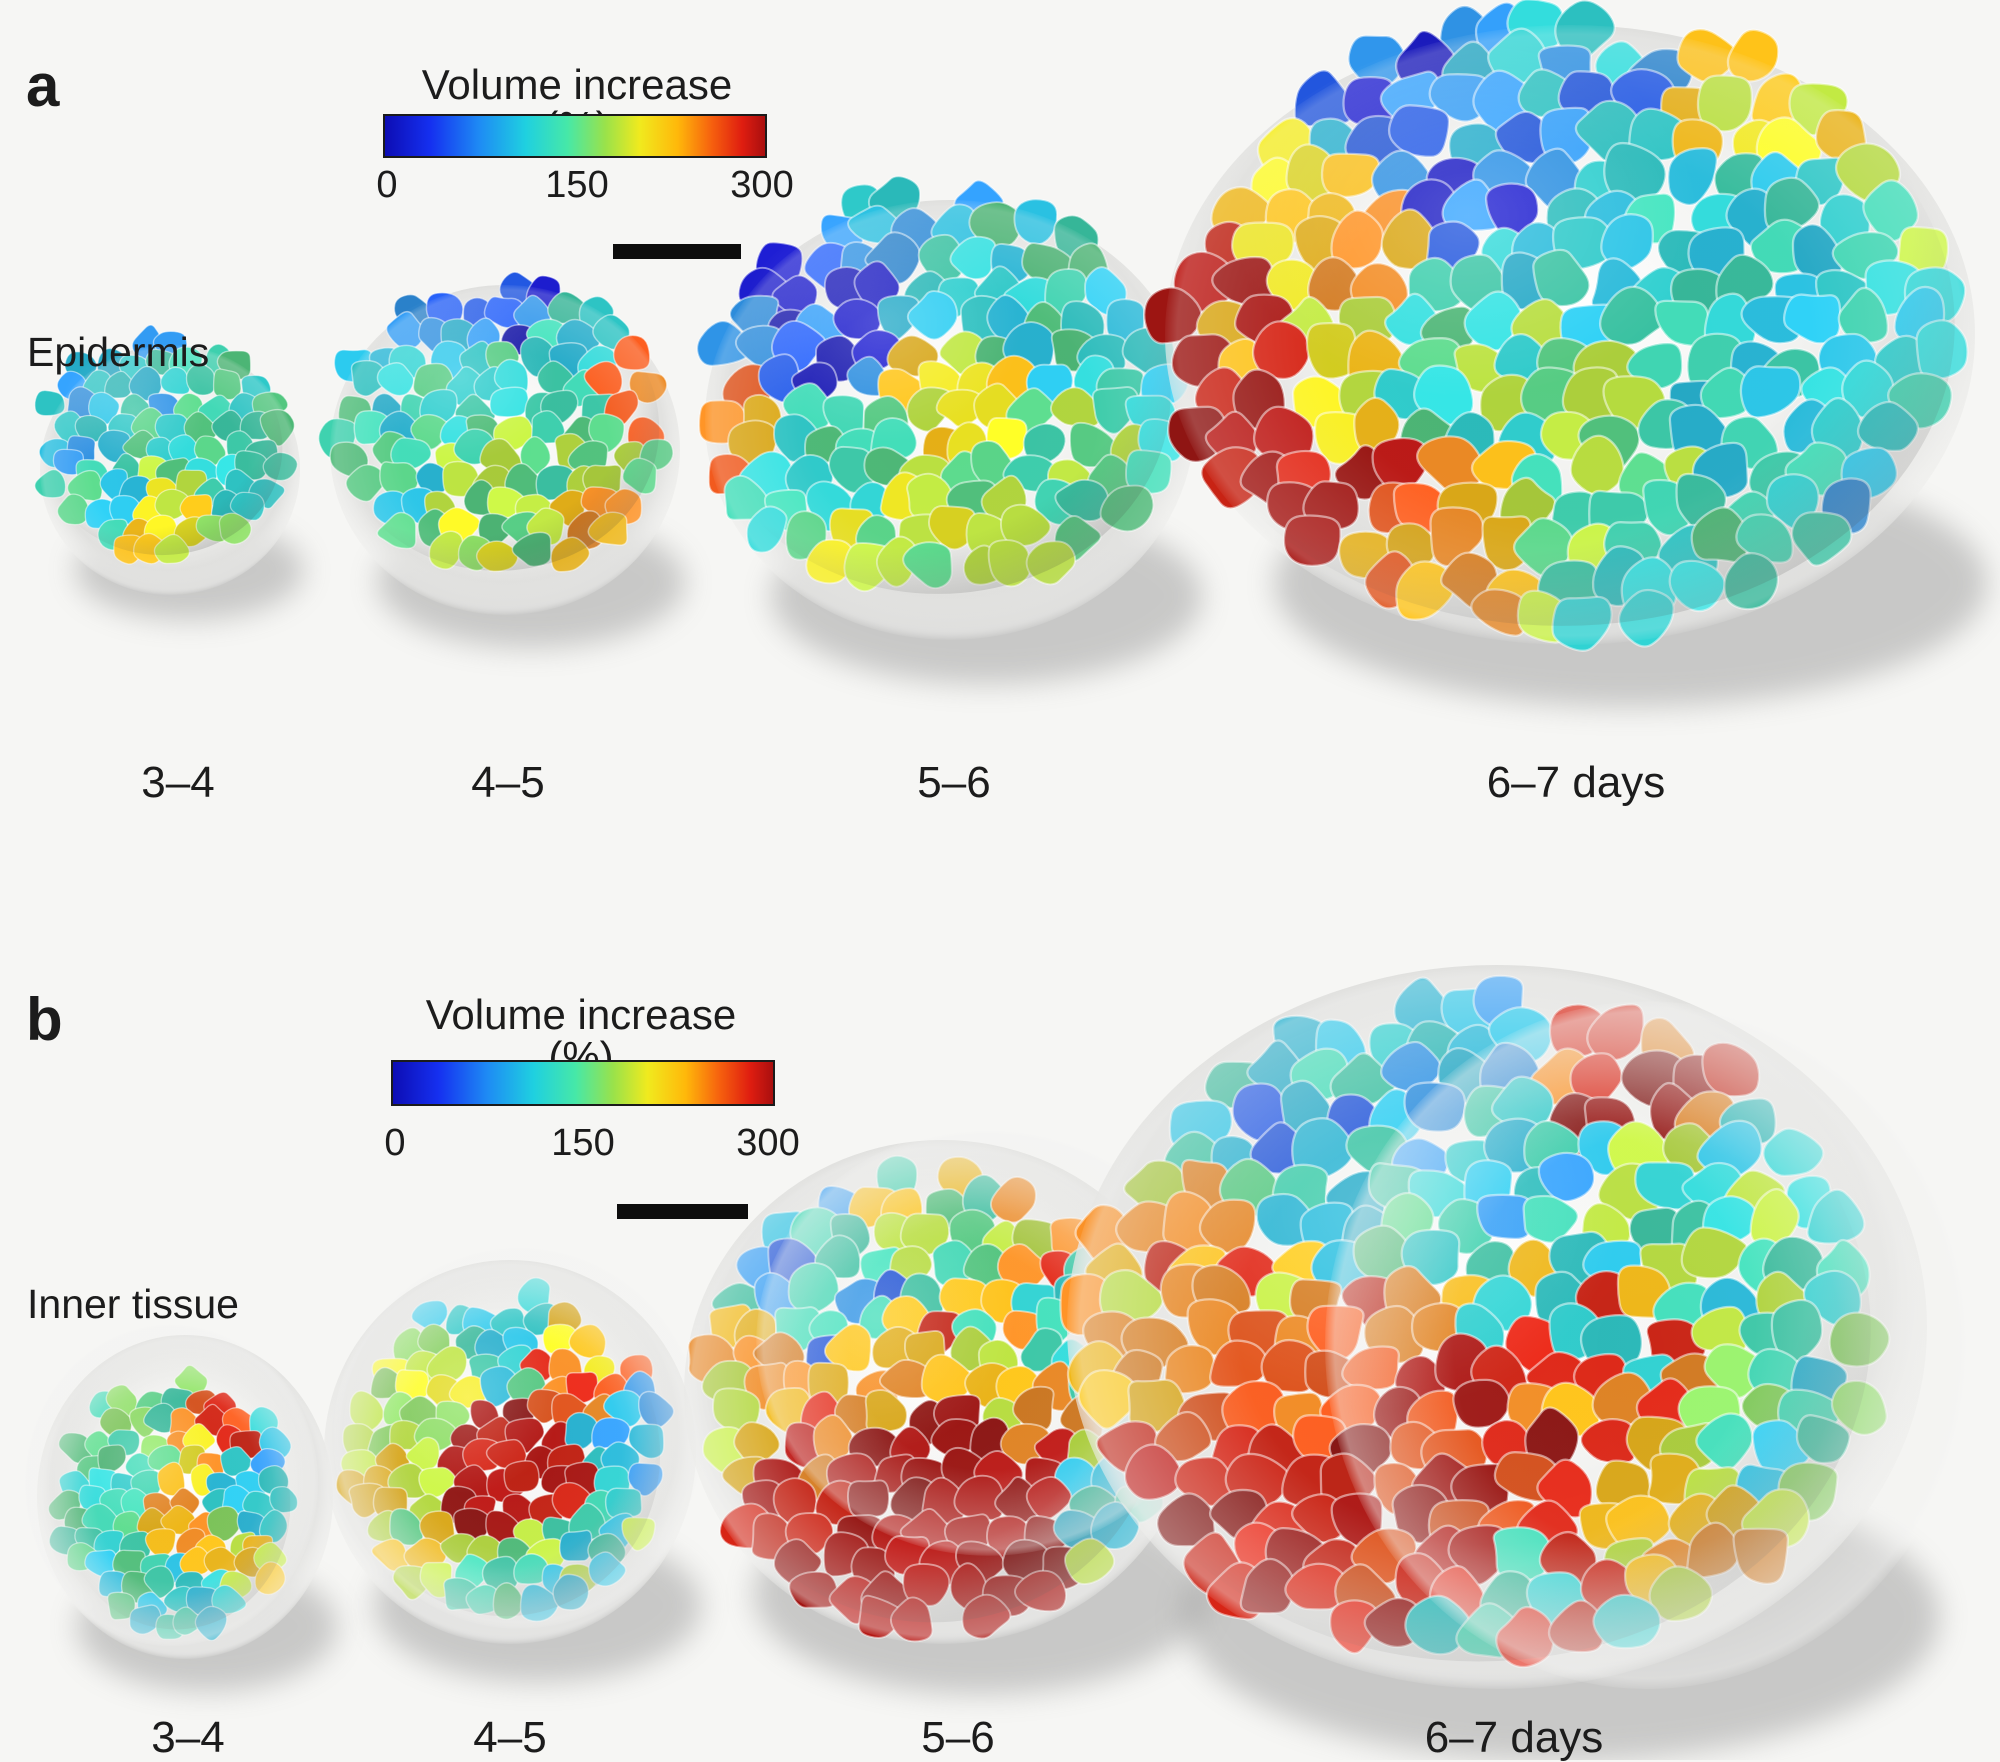  Describe the element at coordinates (395, 1143) in the screenshot. I see `colorbar-b-tick-min: 0` at that location.